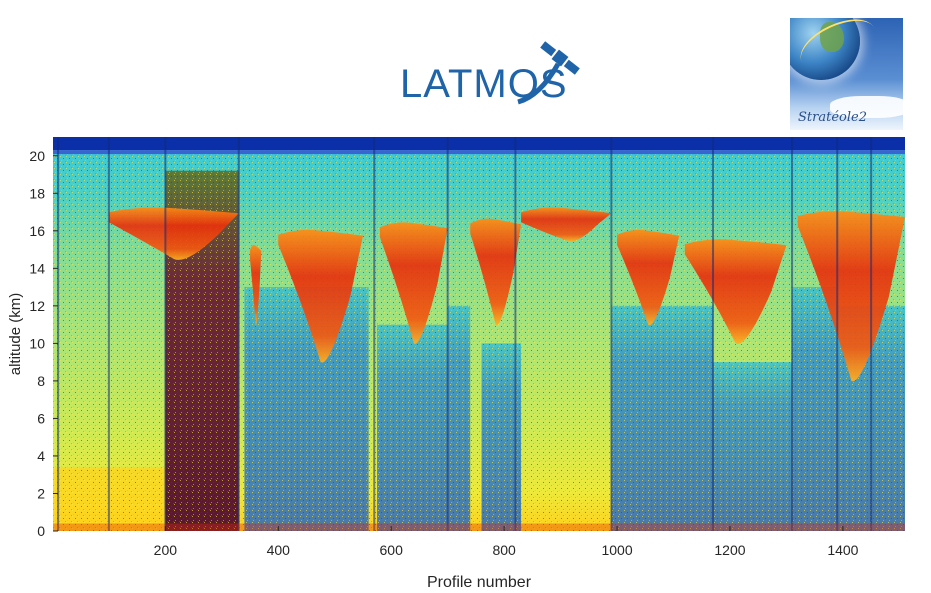 Image resolution: width=931 pixels, height=593 pixels. Describe the element at coordinates (842, 550) in the screenshot. I see `x-tick-label: 1400` at that location.